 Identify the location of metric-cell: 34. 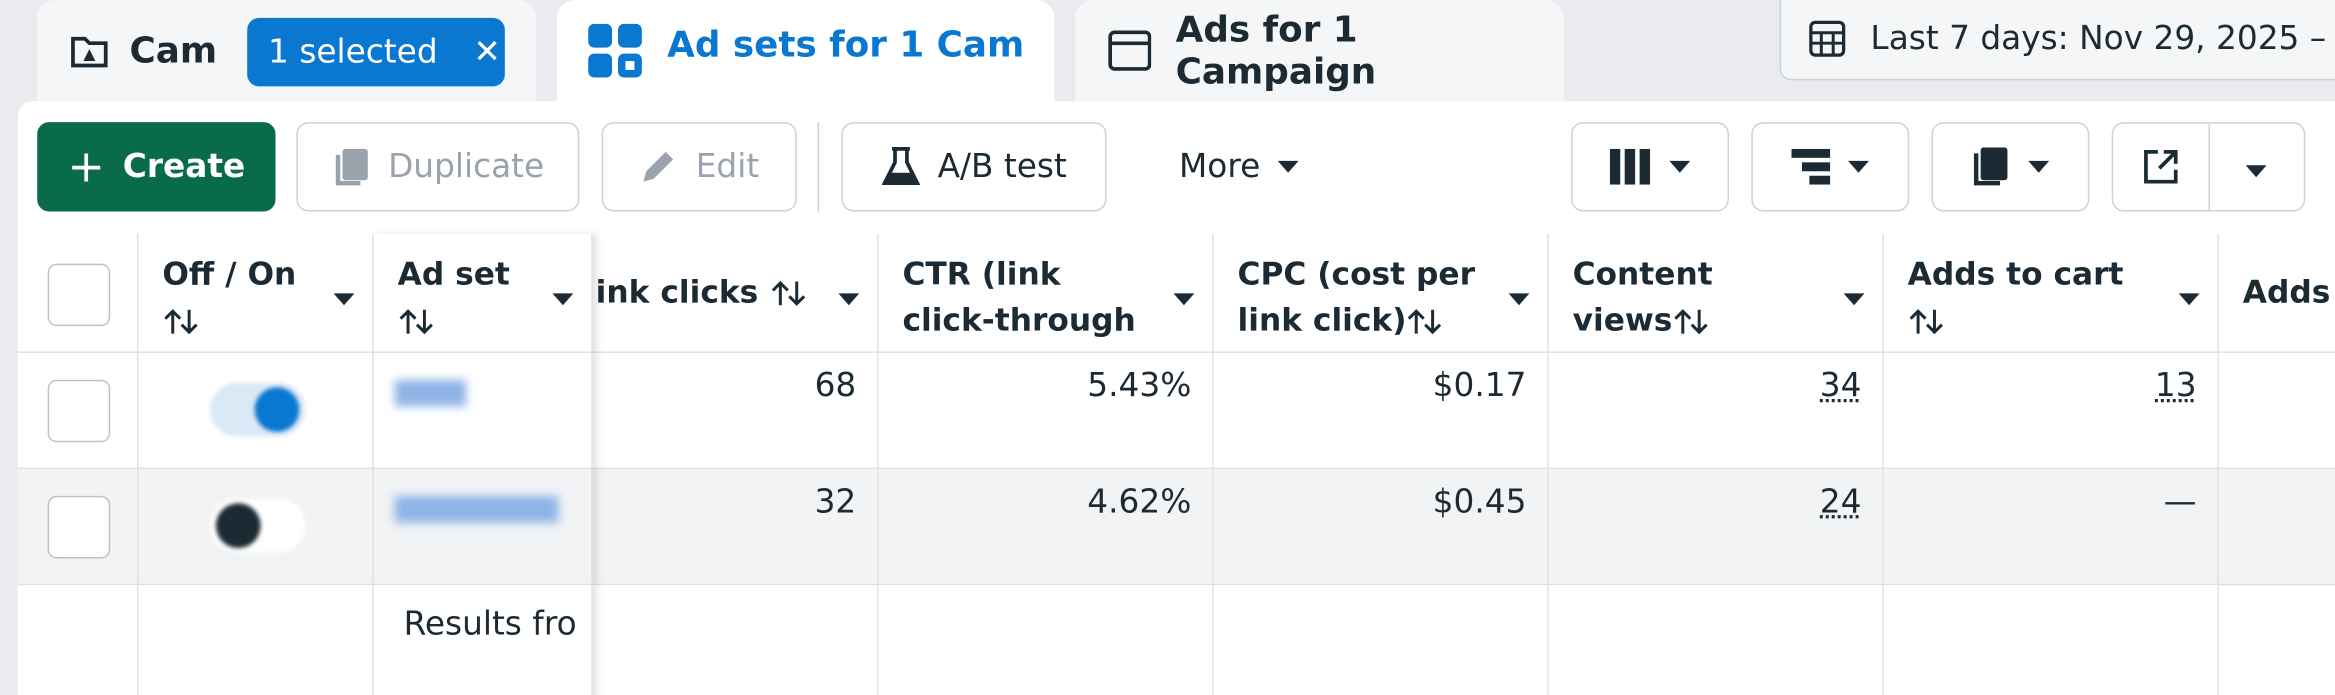
(1716, 411).